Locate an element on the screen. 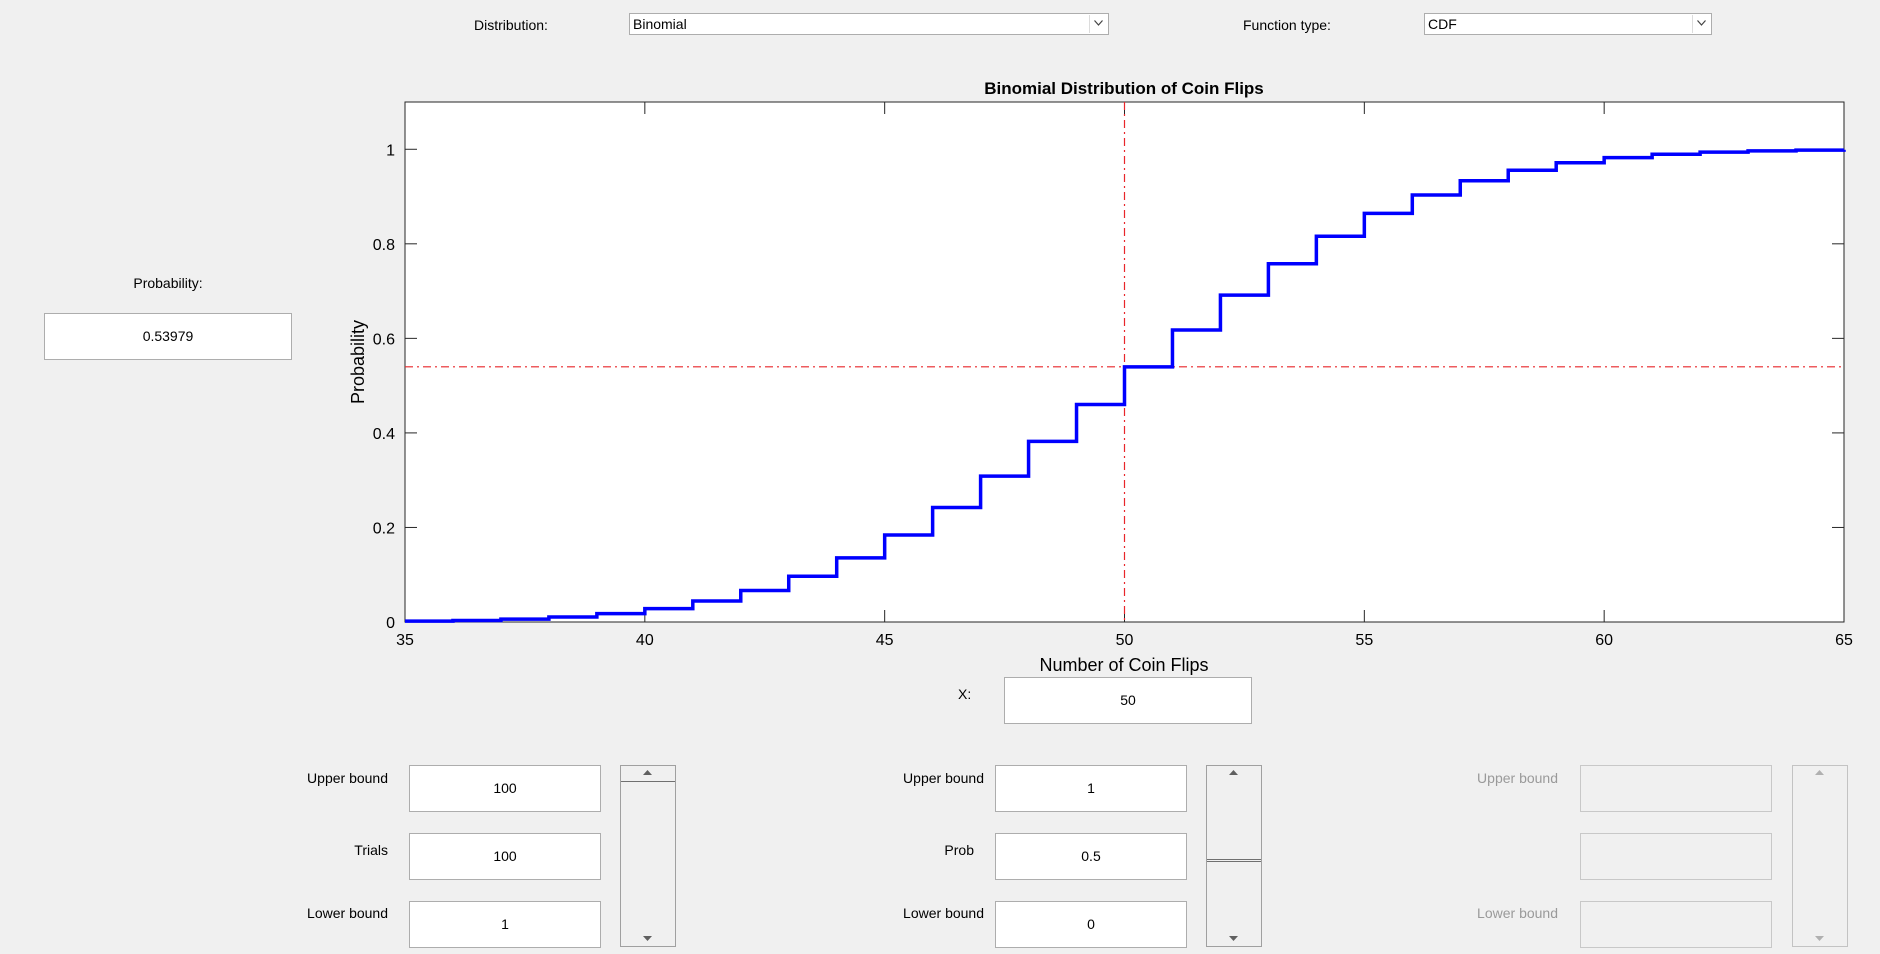  x-value: 50 is located at coordinates (1128, 700).